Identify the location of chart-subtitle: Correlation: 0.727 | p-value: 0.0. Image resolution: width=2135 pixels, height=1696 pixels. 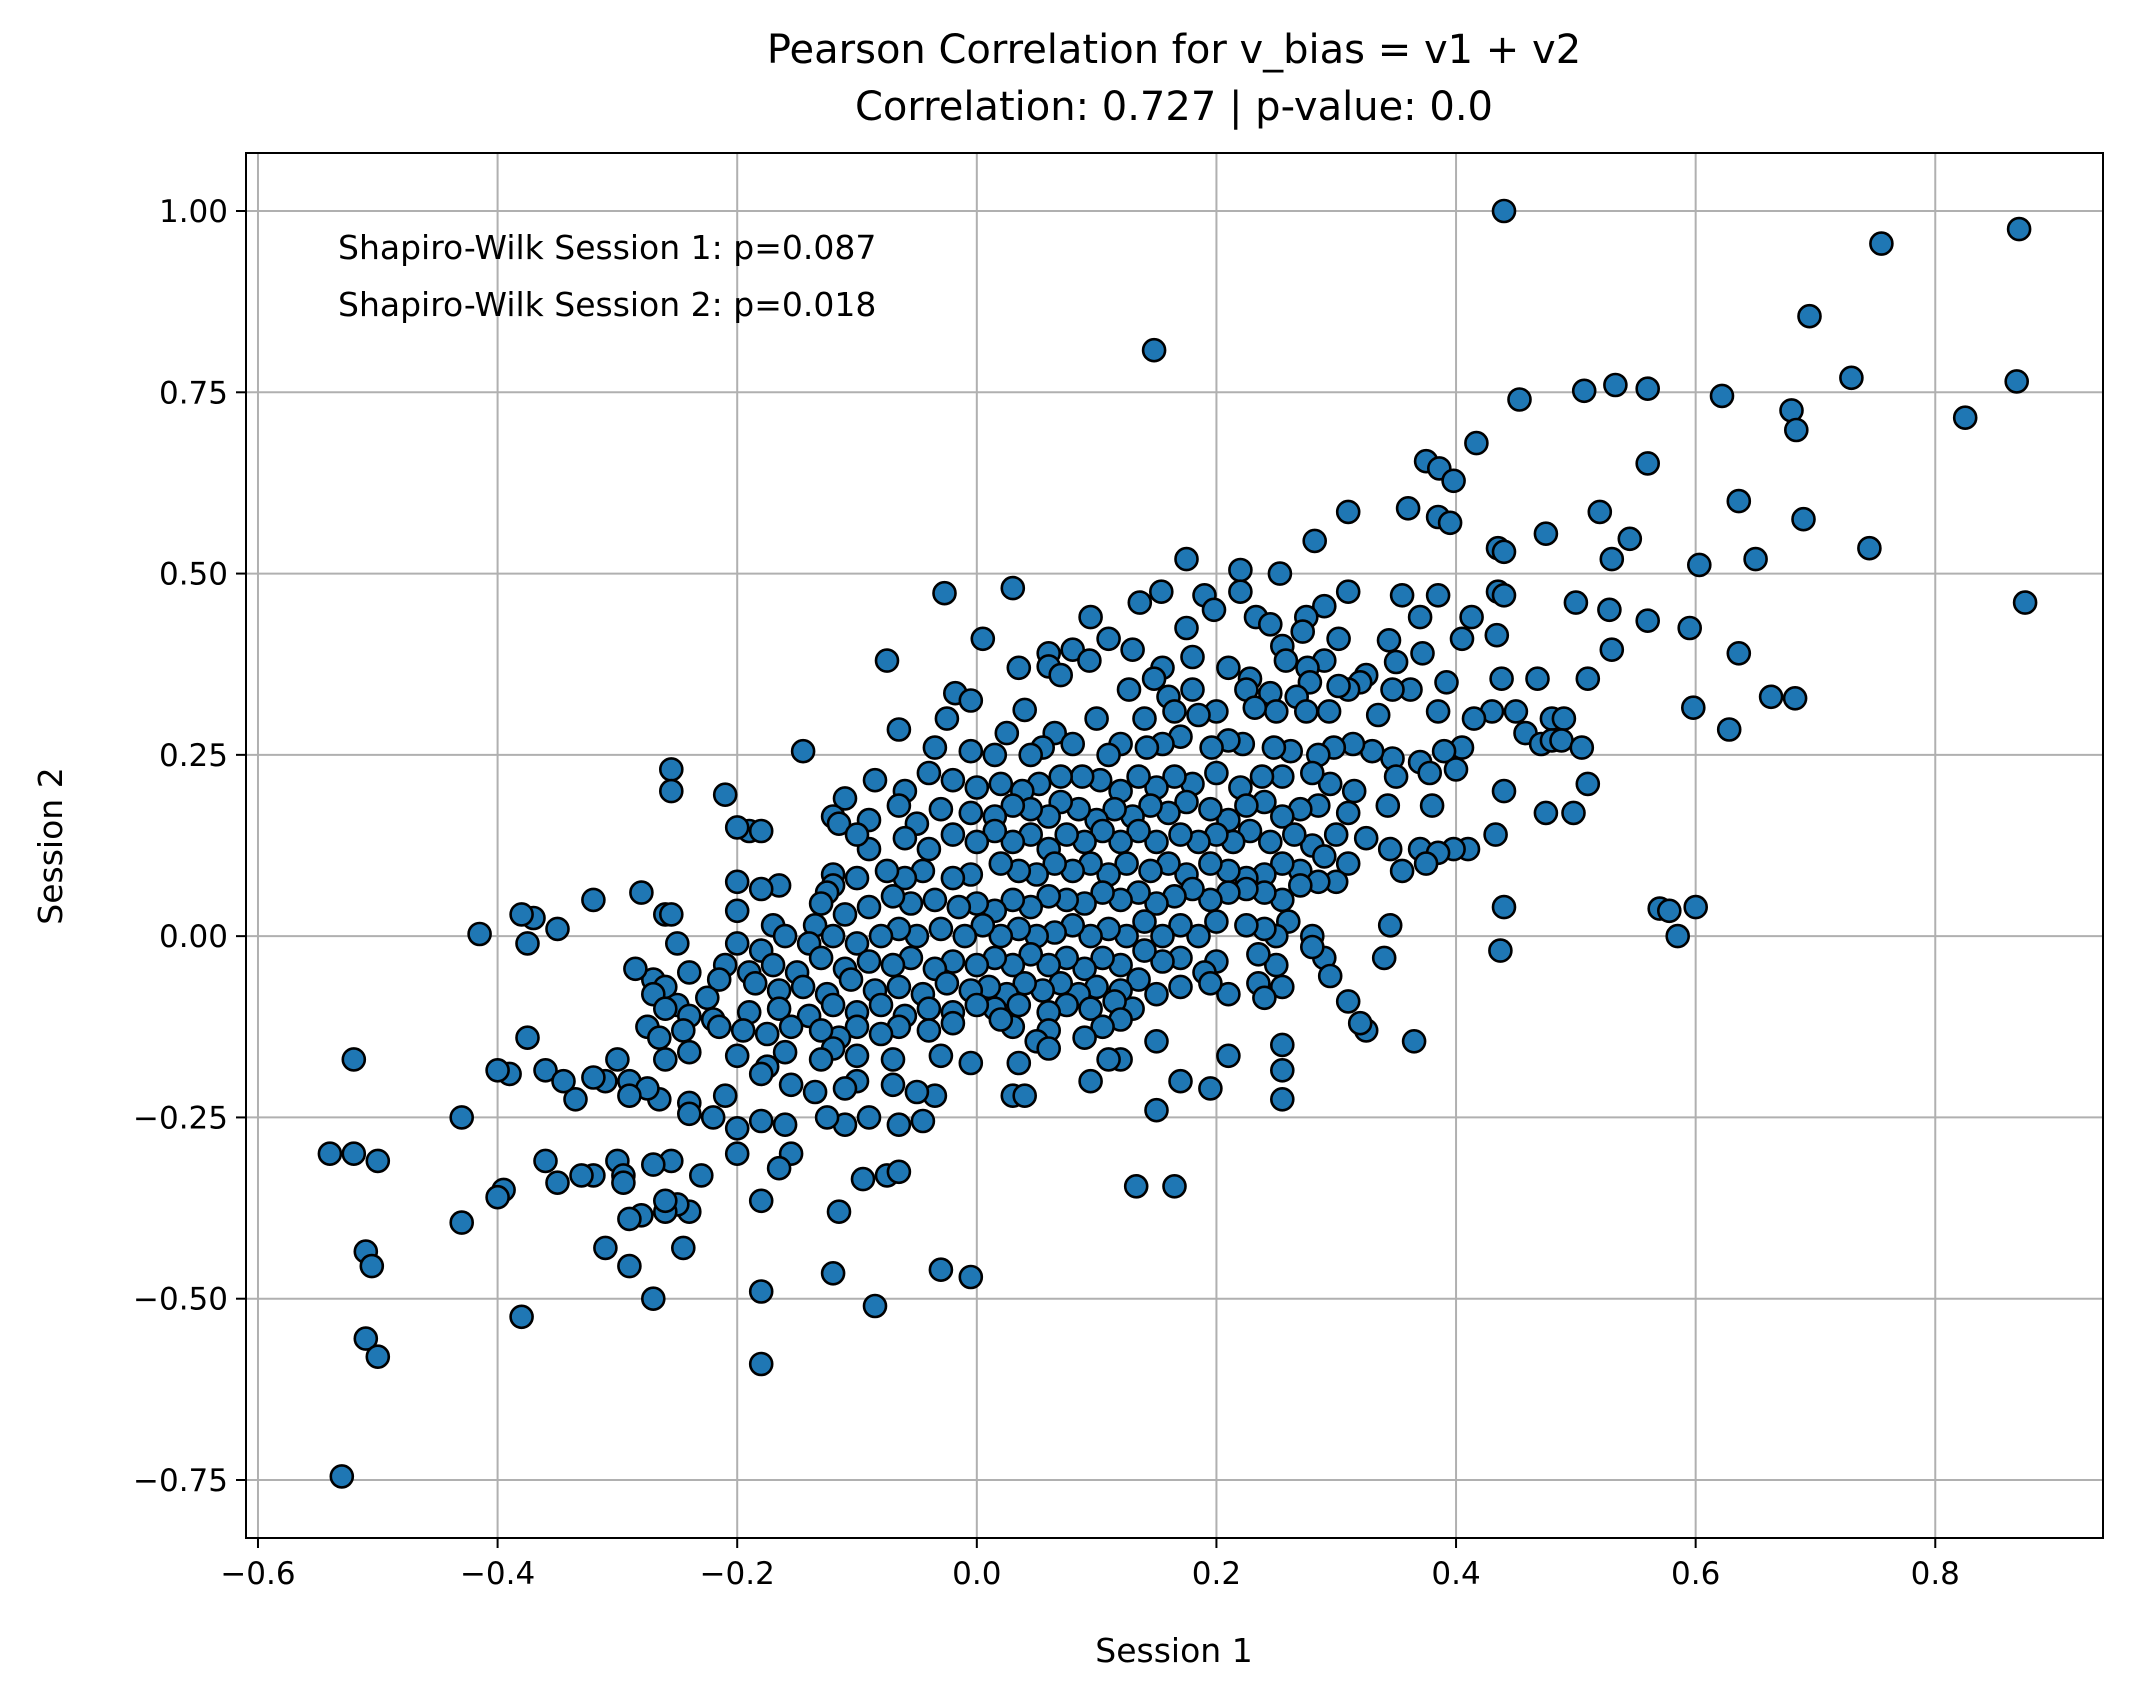
(1174, 107).